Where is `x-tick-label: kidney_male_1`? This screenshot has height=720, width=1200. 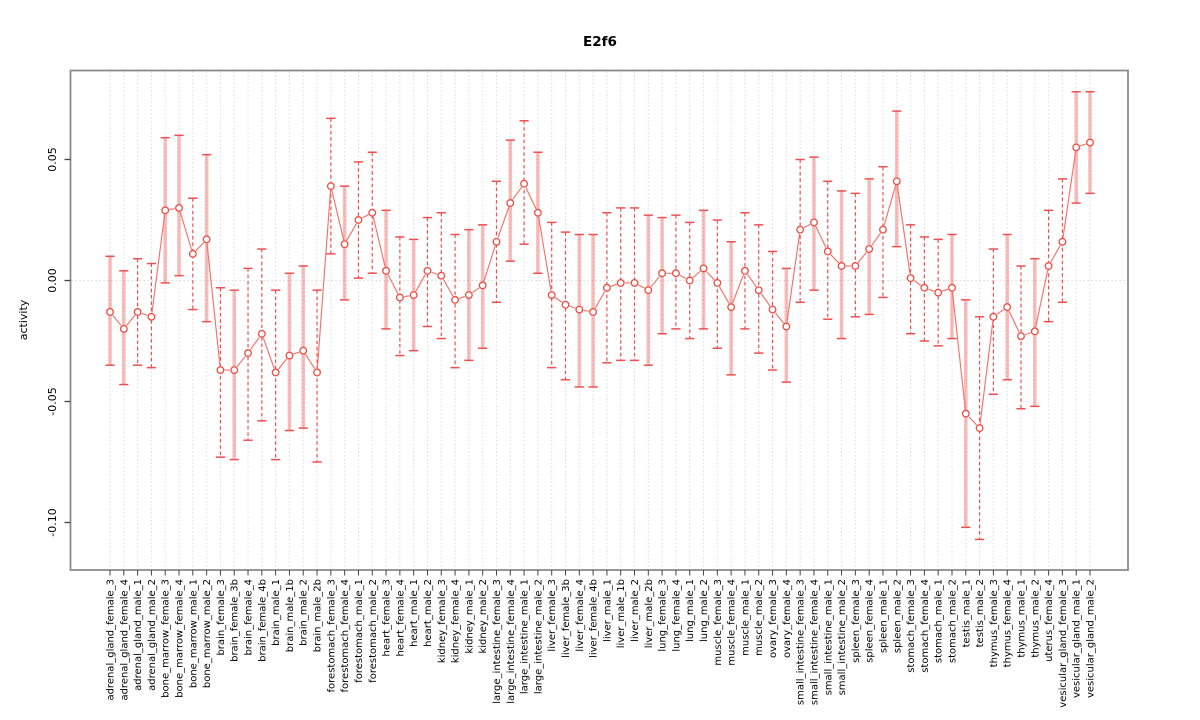 x-tick-label: kidney_male_1 is located at coordinates (469, 616).